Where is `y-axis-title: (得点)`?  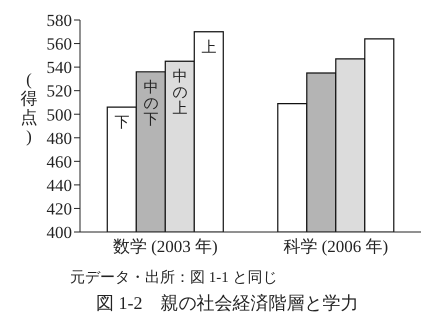 y-axis-title: (得点) is located at coordinates (29, 108).